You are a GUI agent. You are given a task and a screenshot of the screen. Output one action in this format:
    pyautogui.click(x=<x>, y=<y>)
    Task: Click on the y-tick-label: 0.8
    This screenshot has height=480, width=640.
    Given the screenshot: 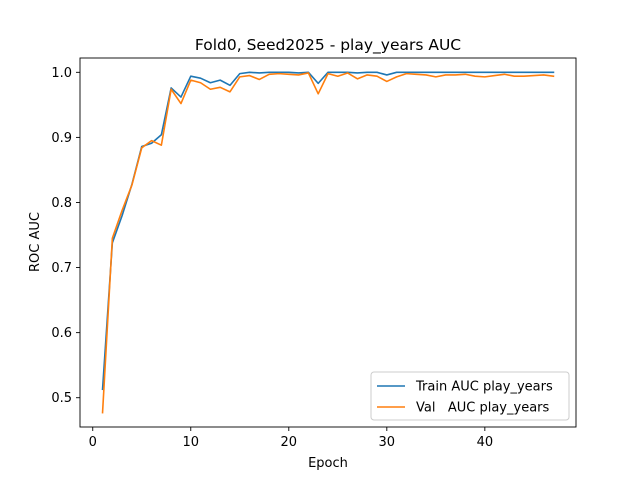 What is the action you would take?
    pyautogui.click(x=61, y=203)
    